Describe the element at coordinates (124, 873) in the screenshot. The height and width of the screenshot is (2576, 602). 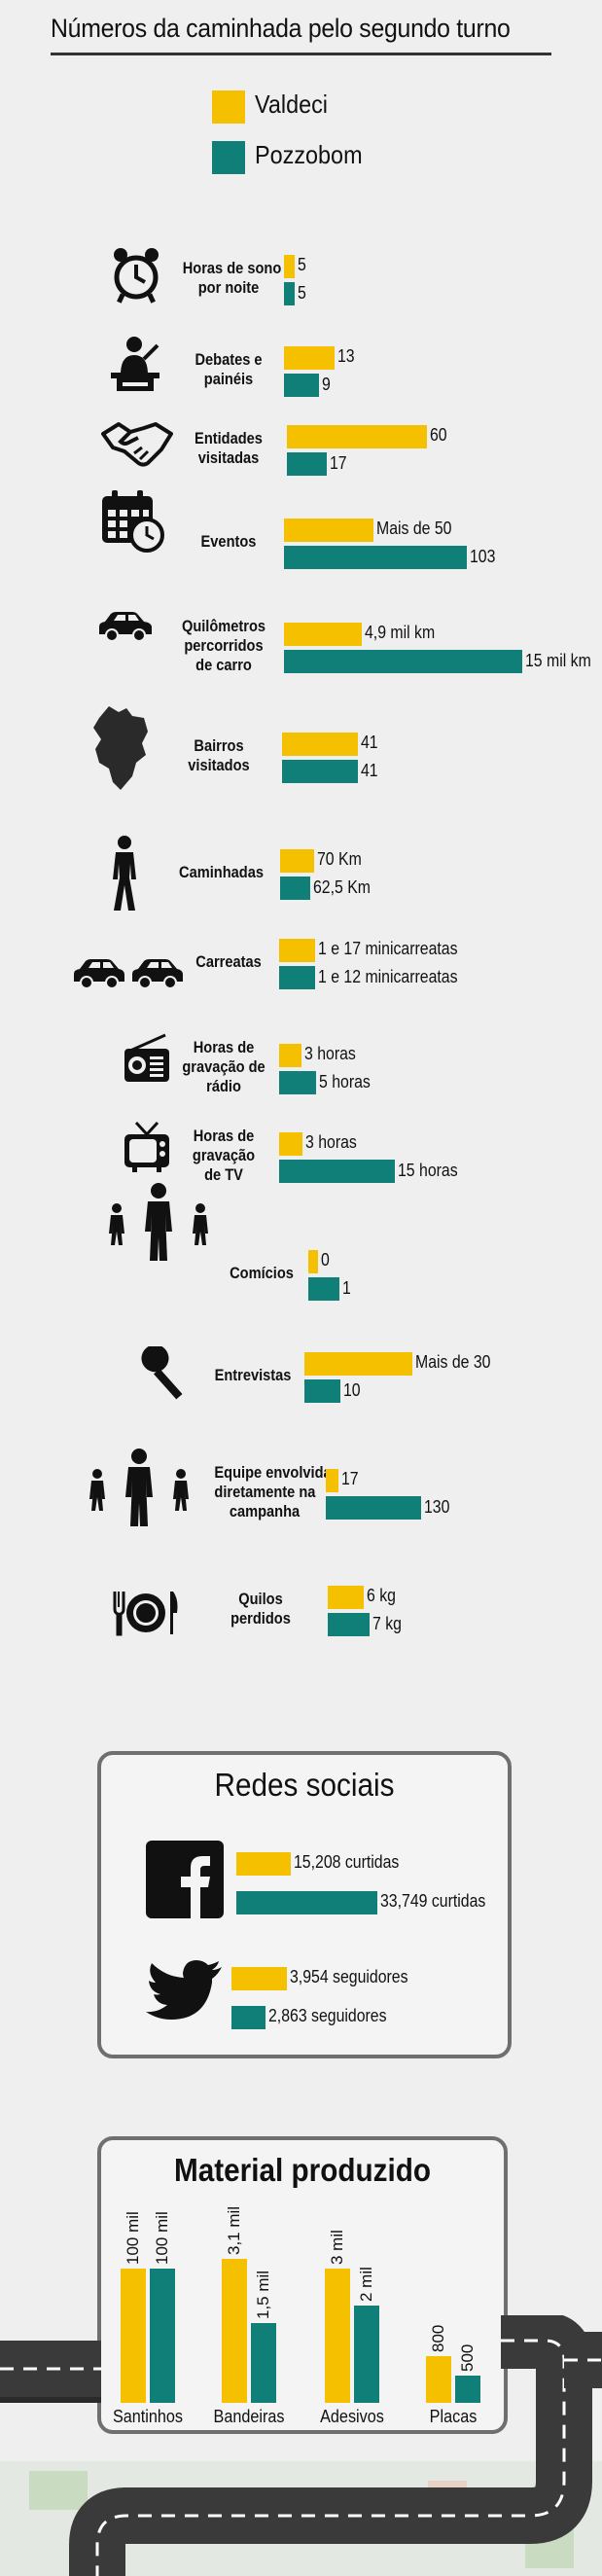
I see `walking-person-icon` at that location.